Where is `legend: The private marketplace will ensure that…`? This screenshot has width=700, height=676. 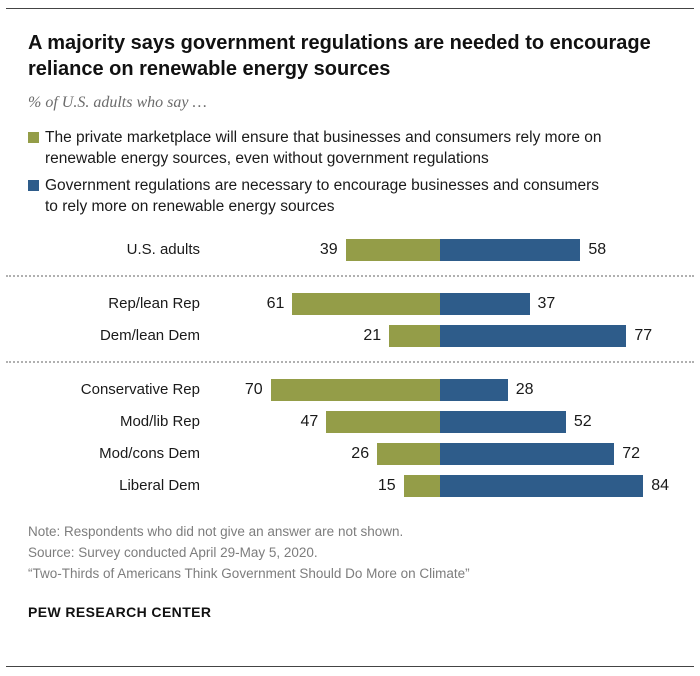 legend: The private marketplace will ensure that… is located at coordinates (350, 173).